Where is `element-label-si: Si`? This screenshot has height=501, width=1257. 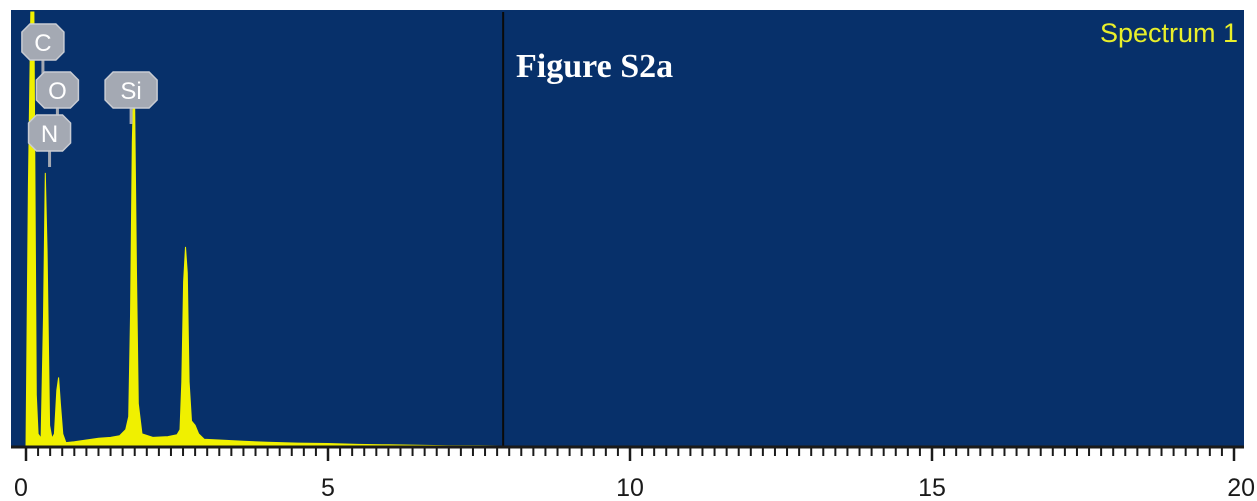
element-label-si: Si is located at coordinates (131, 97).